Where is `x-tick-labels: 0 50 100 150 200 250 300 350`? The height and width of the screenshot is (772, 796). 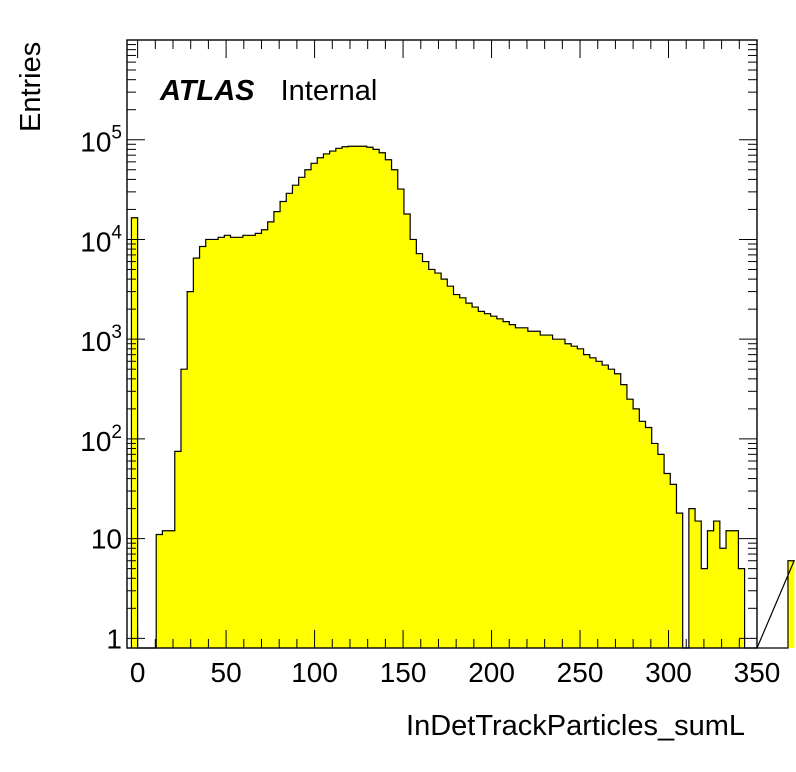 x-tick-labels: 0 50 100 150 200 250 300 350 is located at coordinates (455, 672).